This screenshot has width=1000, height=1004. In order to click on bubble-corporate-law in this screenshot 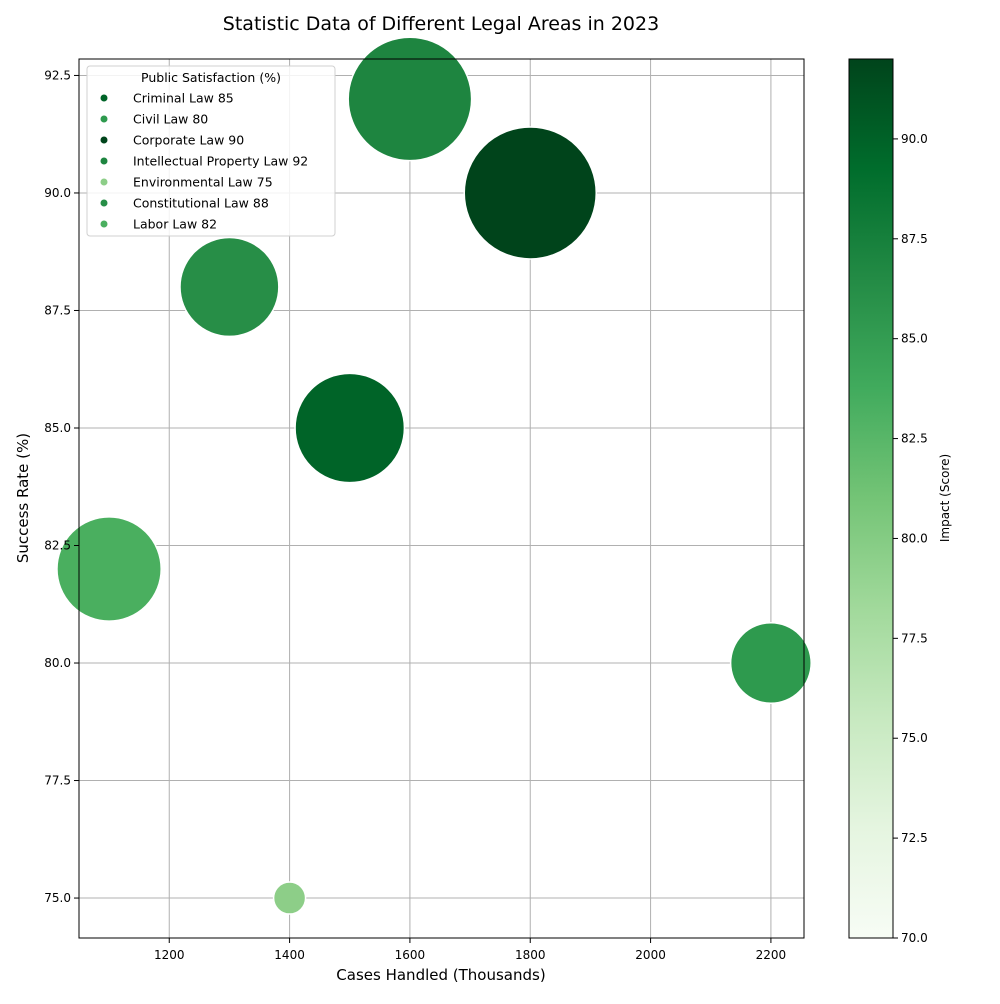, I will do `click(530, 193)`.